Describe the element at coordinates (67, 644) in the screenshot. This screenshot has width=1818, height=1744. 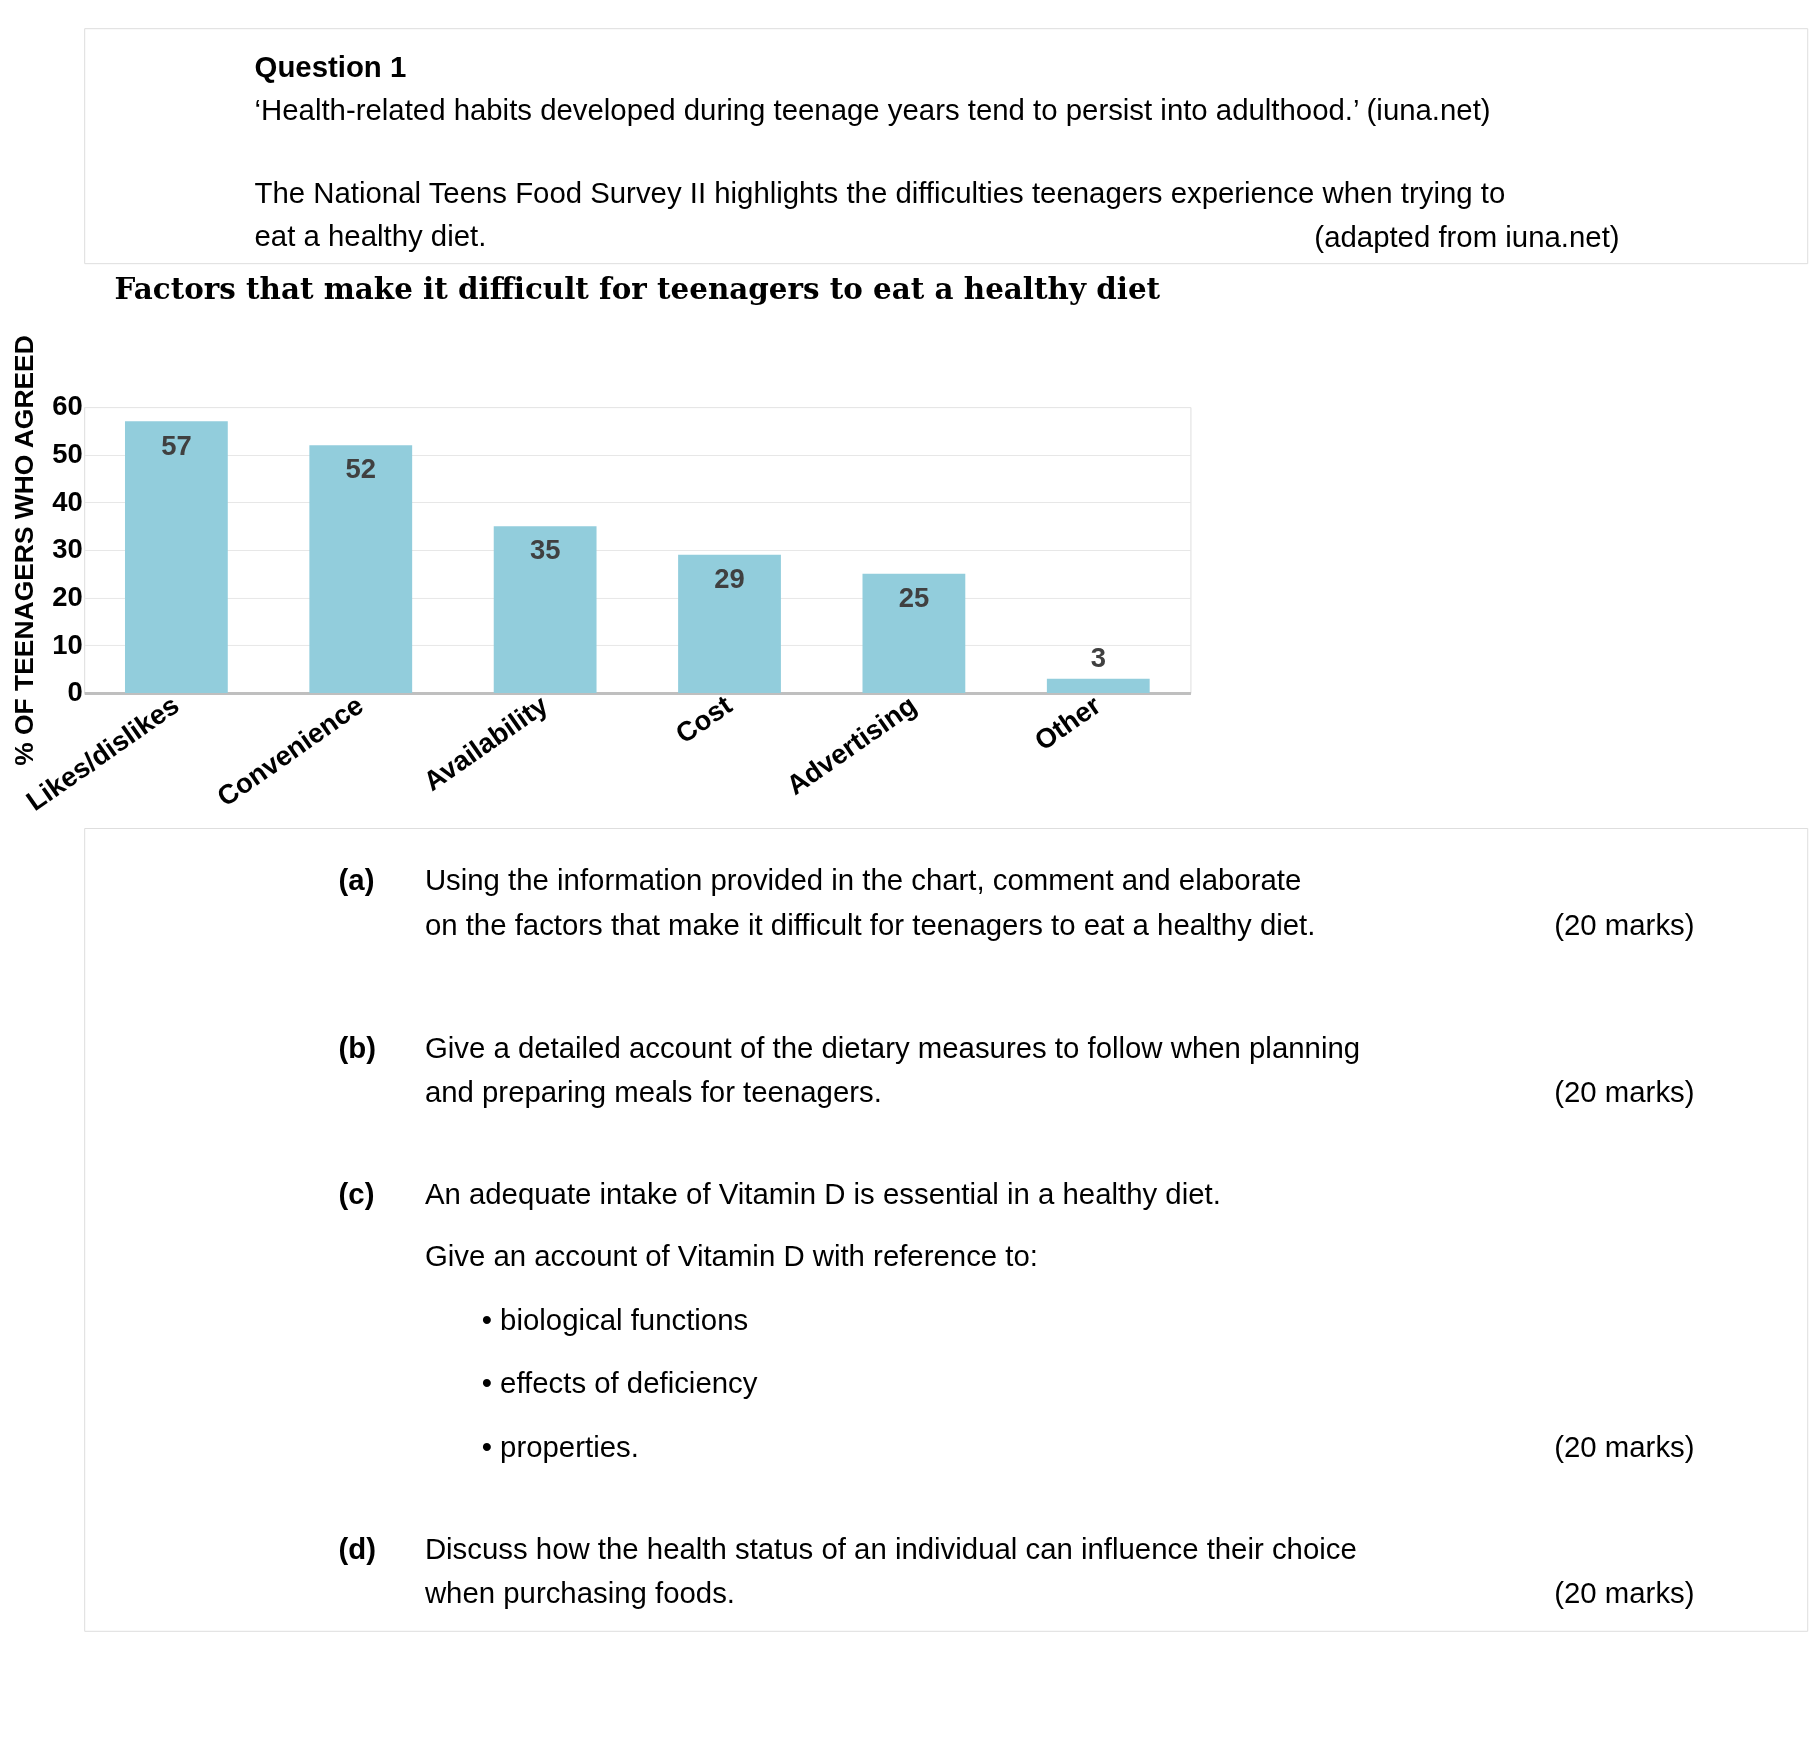
I see `y-tick-label: 10` at that location.